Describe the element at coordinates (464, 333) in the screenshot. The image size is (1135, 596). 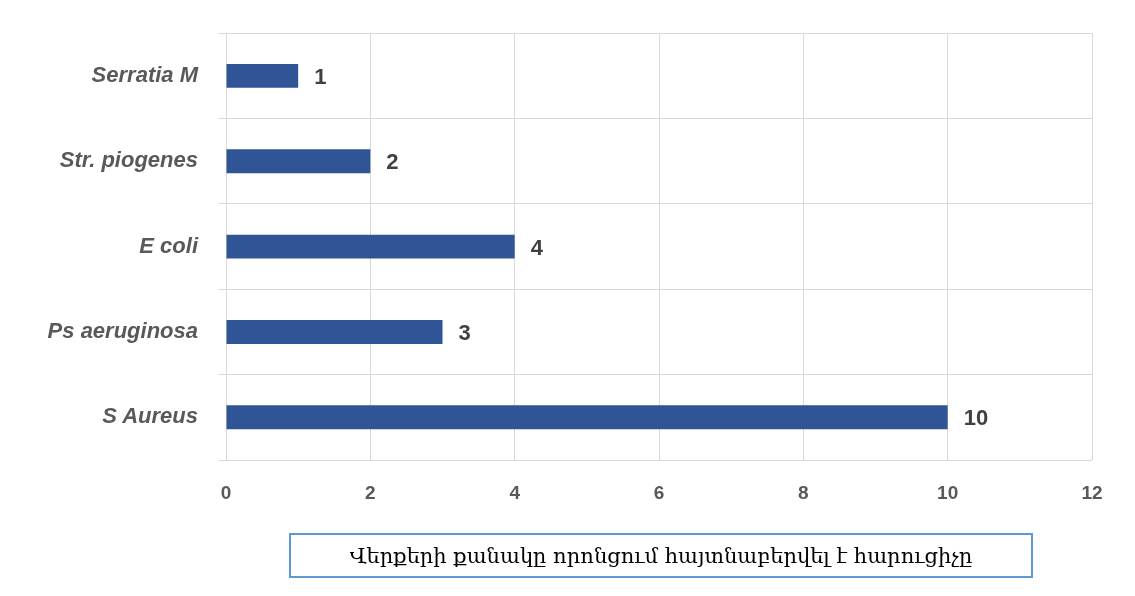
I see `data-label: 3` at that location.